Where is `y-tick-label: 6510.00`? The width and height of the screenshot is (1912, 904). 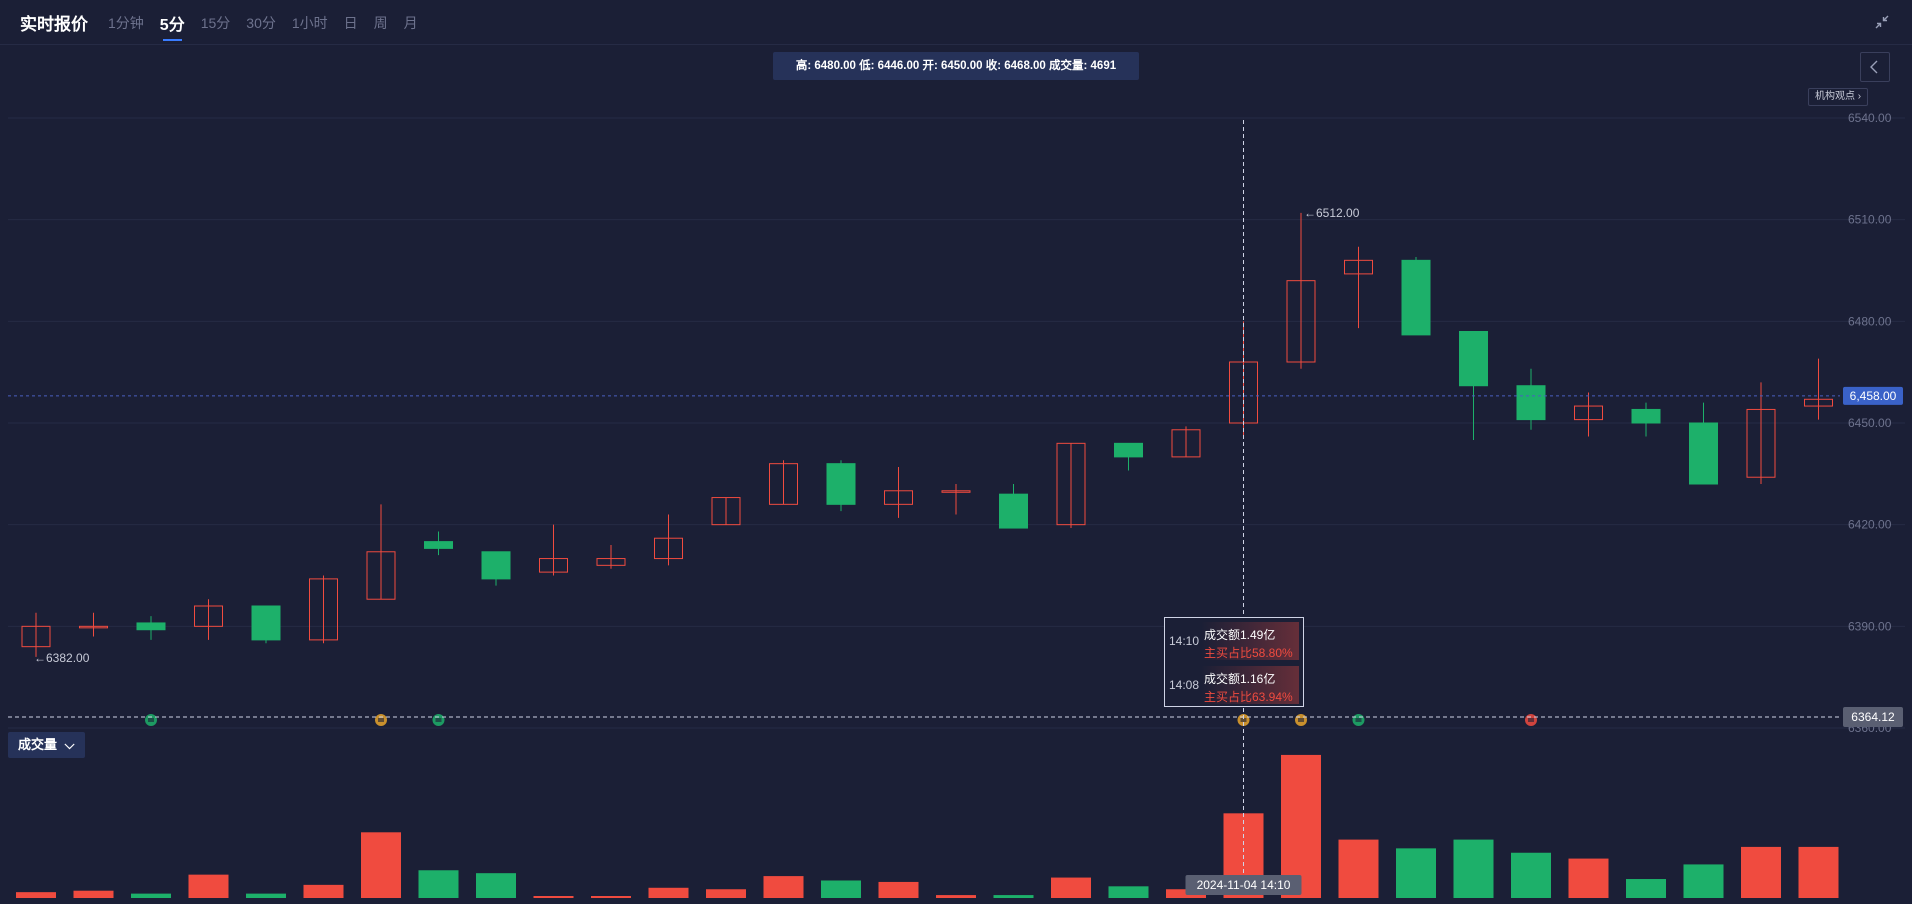
y-tick-label: 6510.00 is located at coordinates (1870, 220).